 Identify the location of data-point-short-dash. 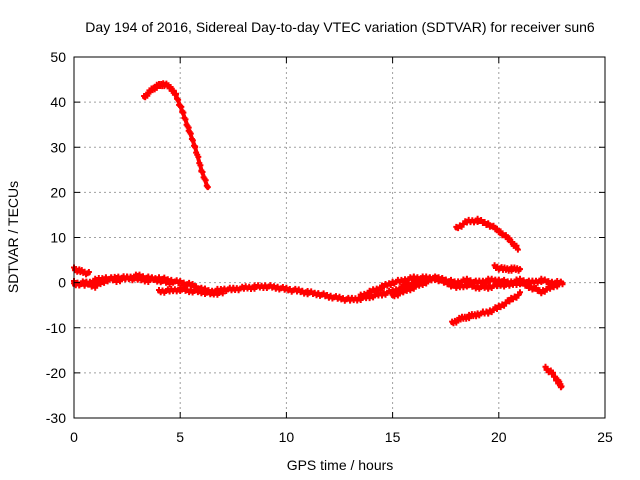
(520, 269).